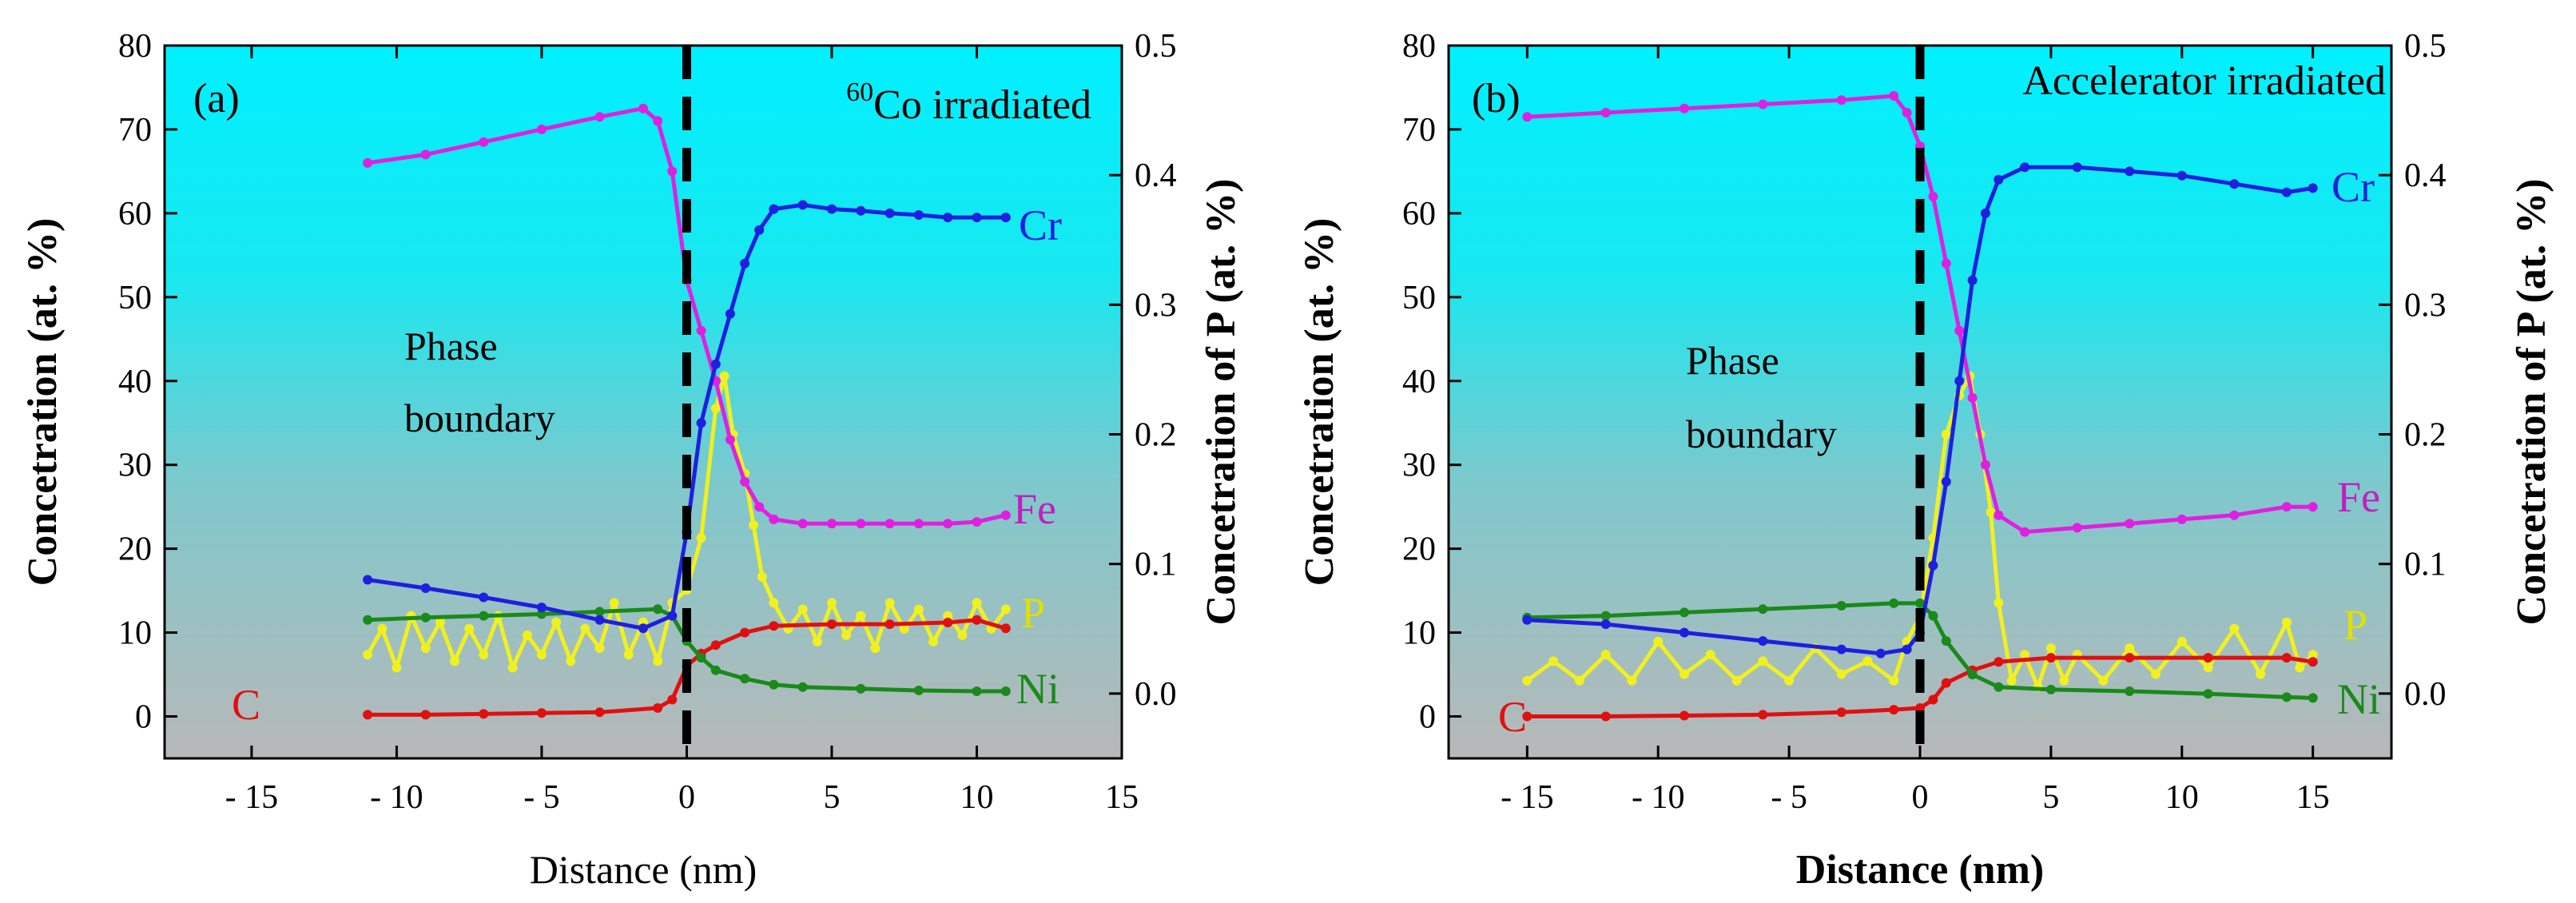 This screenshot has height=903, width=2576. I want to click on panel-a-y-tick-label: 80, so click(135, 46).